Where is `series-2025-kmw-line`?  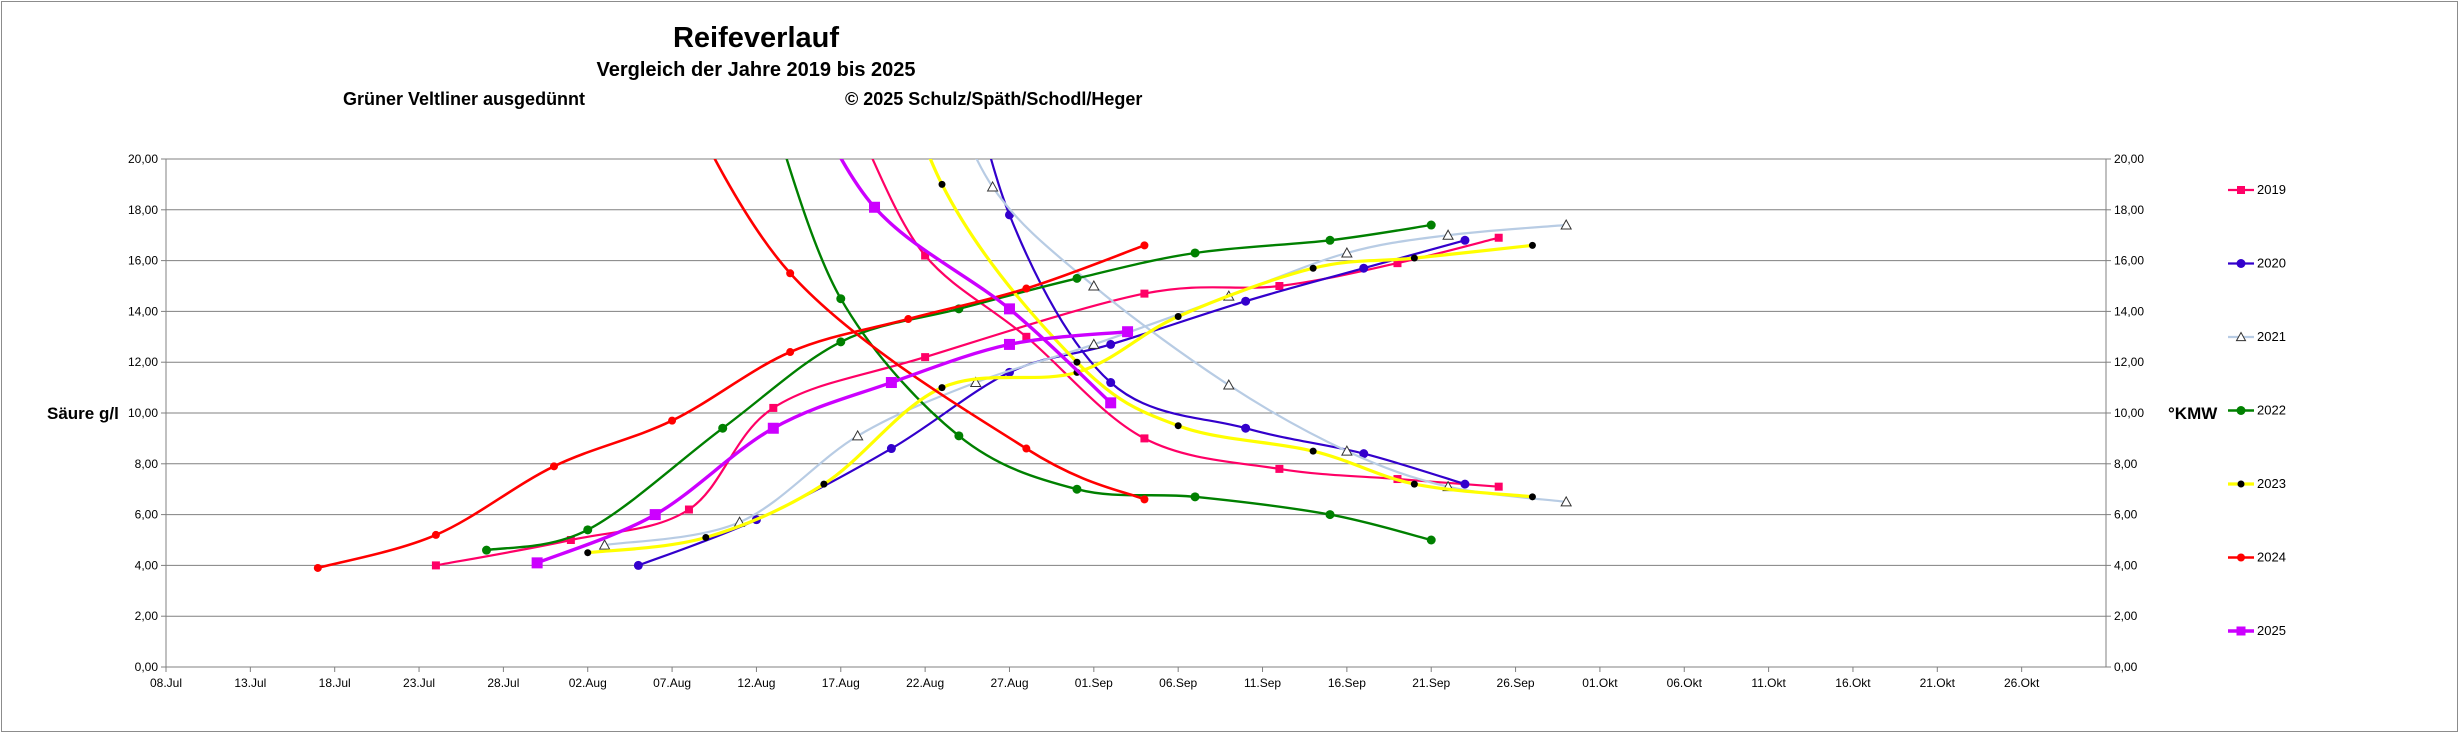 series-2025-kmw-line is located at coordinates (832, 447).